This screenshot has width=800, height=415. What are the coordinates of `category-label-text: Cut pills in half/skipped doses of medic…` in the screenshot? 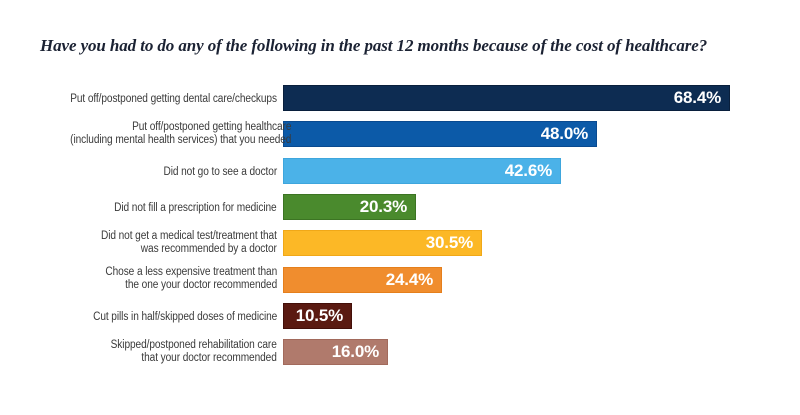 It's located at (184, 316).